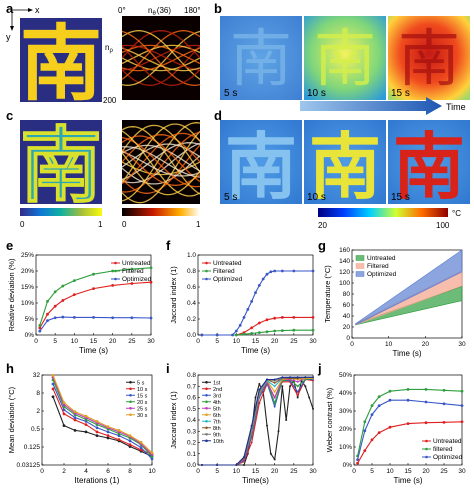 Image resolution: width=474 pixels, height=493 pixels. Describe the element at coordinates (255, 295) in the screenshot. I see `plot-frame` at that location.